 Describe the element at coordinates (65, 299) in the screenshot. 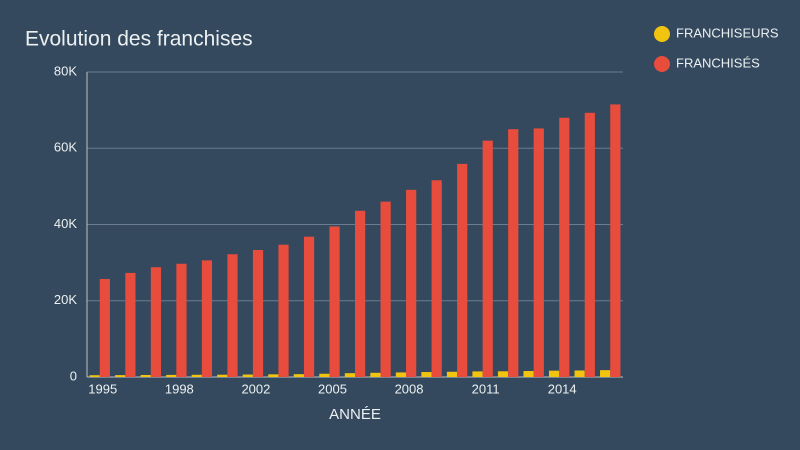

I see `y-tick-label: 20K` at that location.